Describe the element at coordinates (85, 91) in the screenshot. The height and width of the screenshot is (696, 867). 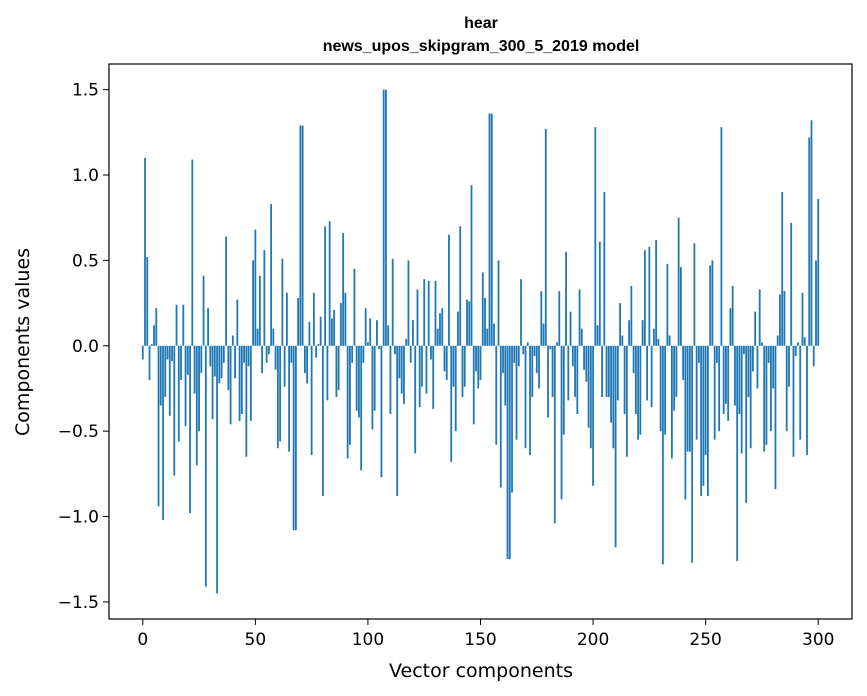
I see `y-tick-label: 1.5` at that location.